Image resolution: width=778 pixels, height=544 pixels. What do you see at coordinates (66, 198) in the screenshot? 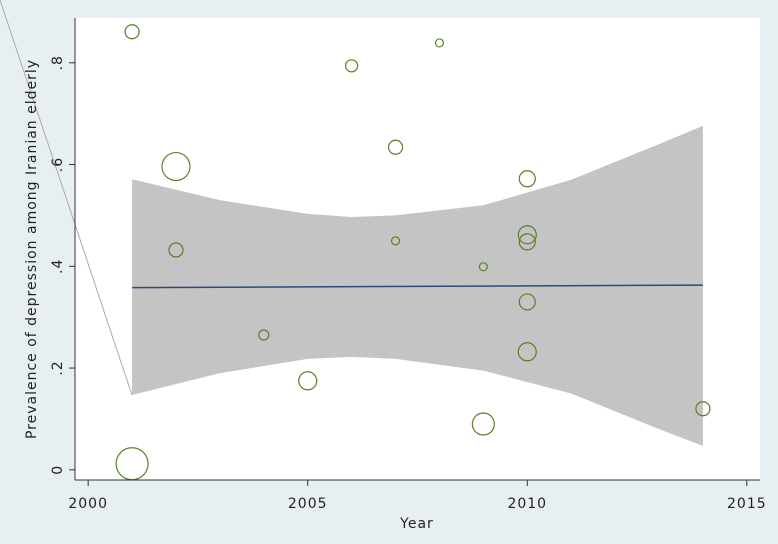
I see `stray-line` at bounding box center [66, 198].